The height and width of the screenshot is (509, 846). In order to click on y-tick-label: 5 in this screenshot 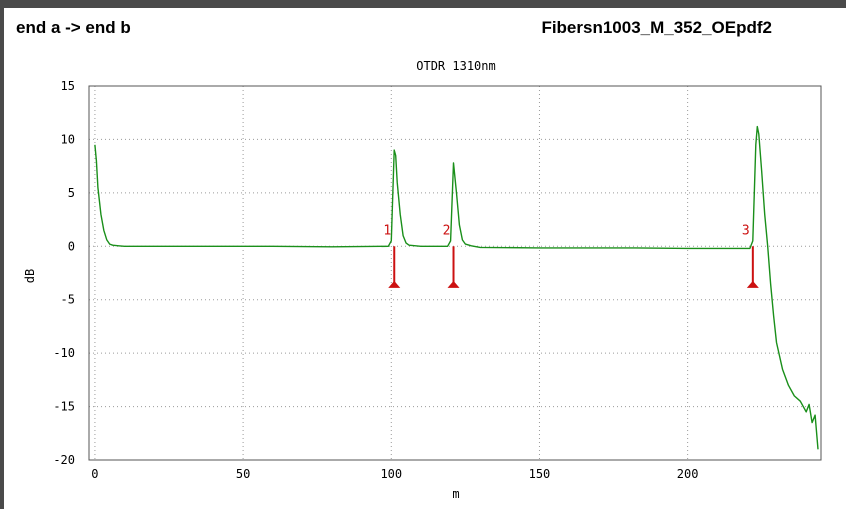, I will do `click(71, 193)`.